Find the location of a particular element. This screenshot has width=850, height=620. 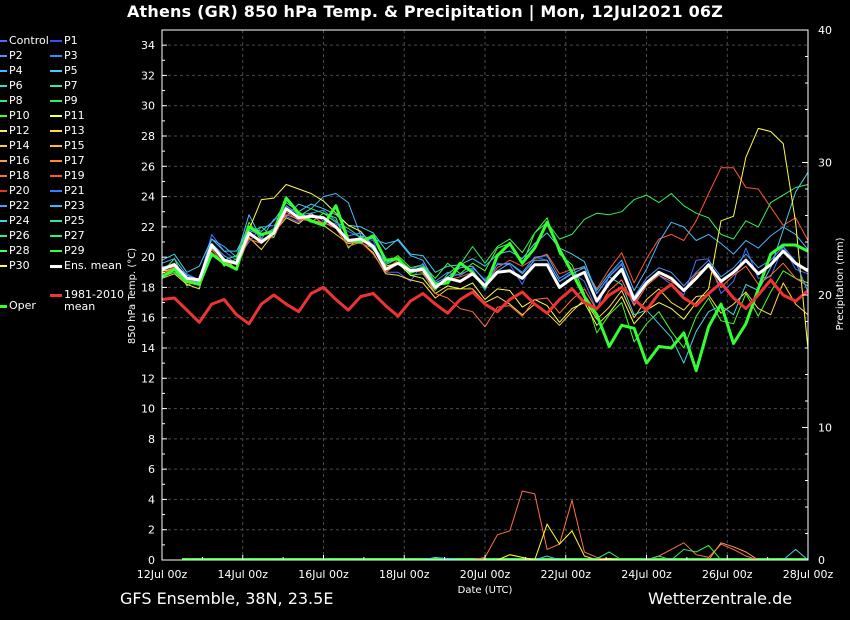

legend-label: P23 is located at coordinates (74, 205).